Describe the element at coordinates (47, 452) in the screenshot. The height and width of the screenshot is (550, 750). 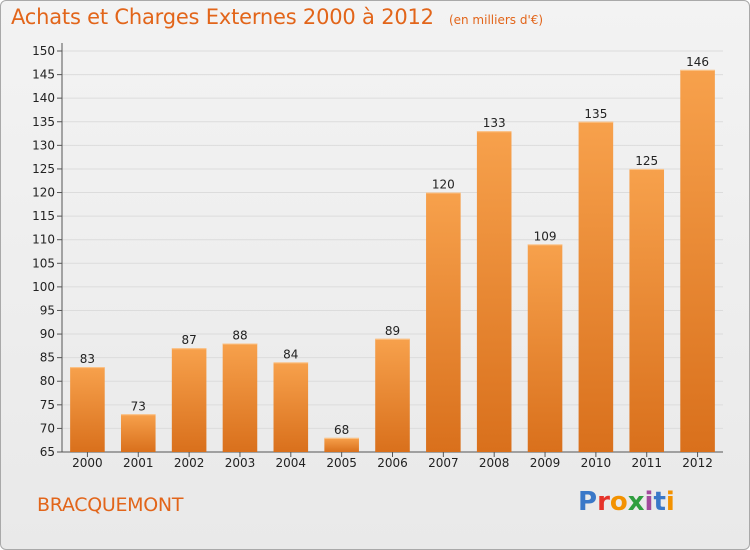
I see `y-tick-label: 65` at that location.